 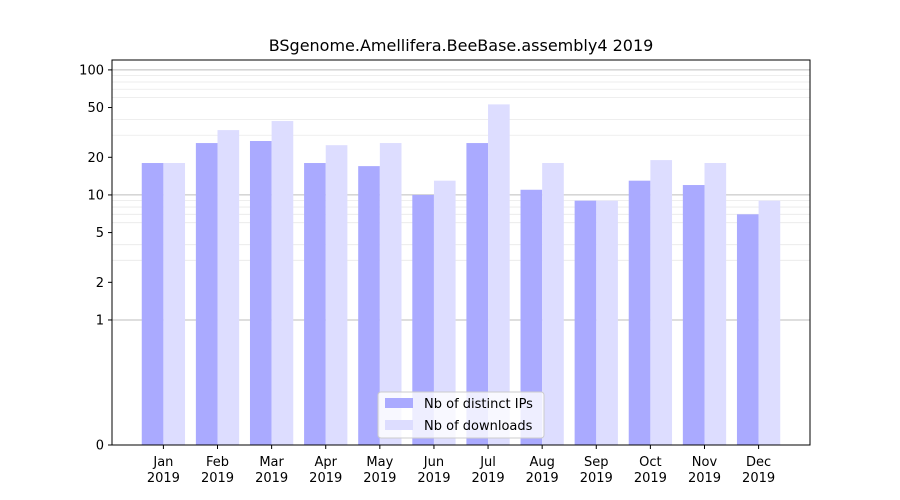 I want to click on x-tick-label-month: May, so click(x=379, y=462).